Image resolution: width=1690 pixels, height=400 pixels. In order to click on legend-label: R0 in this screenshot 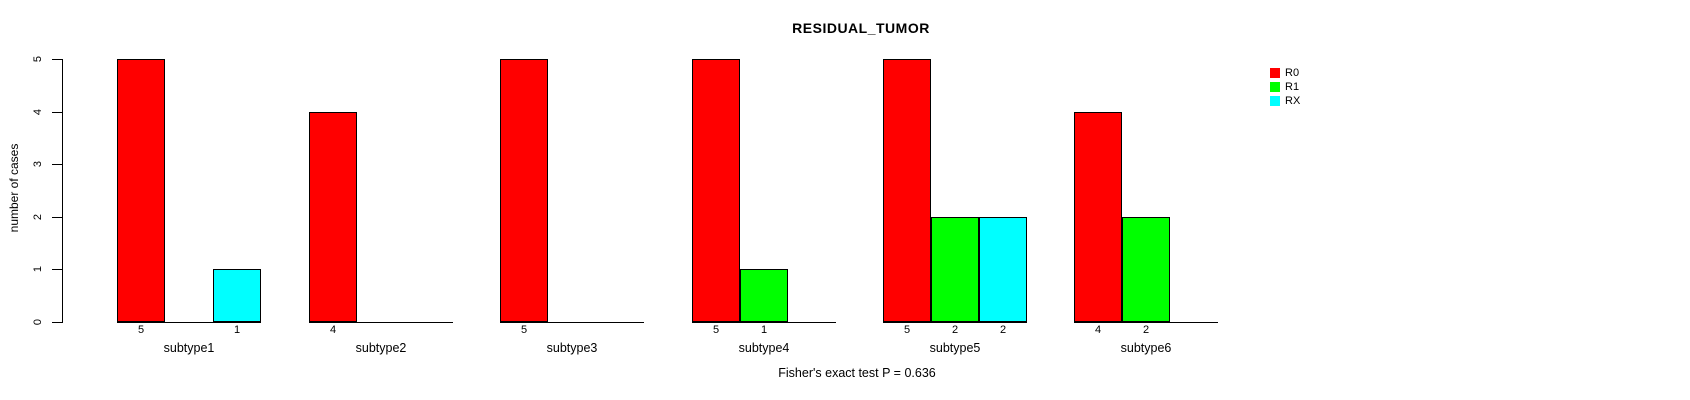, I will do `click(1292, 73)`.